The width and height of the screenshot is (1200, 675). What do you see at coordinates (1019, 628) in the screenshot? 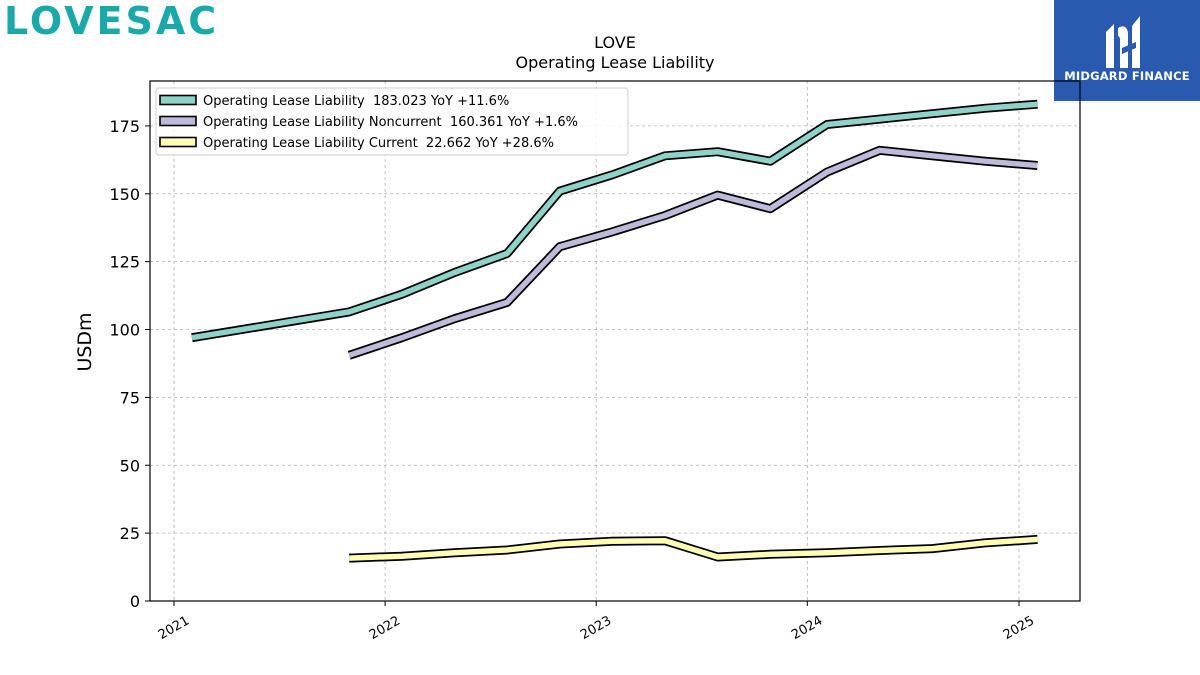
I see `x-tick-label: 2025` at bounding box center [1019, 628].